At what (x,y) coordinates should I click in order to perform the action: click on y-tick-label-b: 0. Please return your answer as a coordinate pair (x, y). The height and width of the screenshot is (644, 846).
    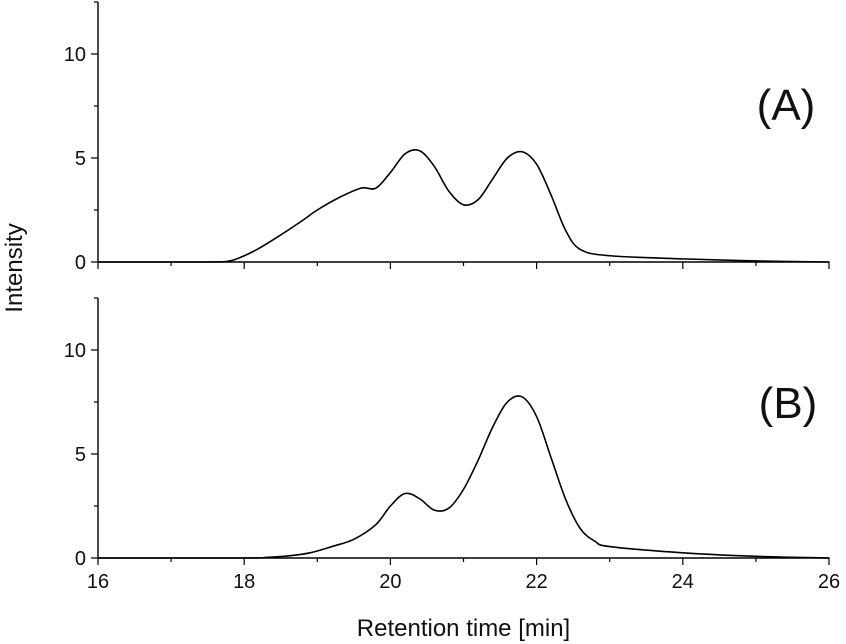
    Looking at the image, I should click on (80, 559).